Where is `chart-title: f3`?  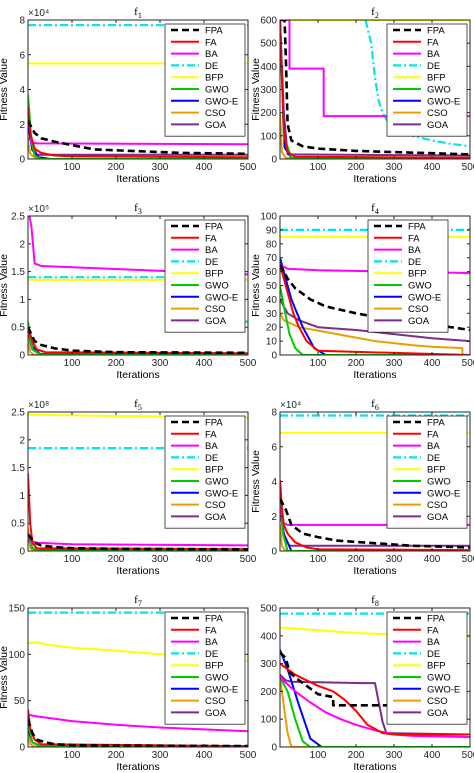
chart-title: f3 is located at coordinates (138, 209).